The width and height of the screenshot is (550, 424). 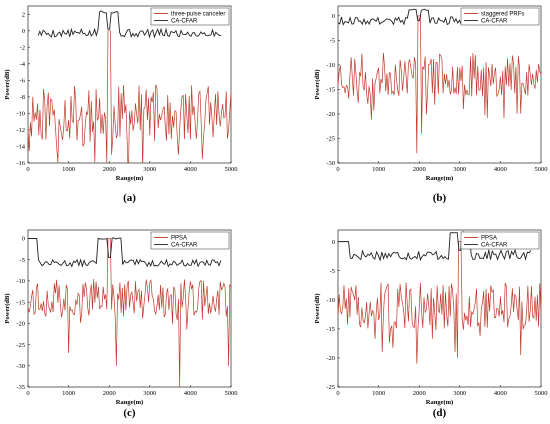 What do you see at coordinates (20, 147) in the screenshot?
I see `y-tick-label: -14` at bounding box center [20, 147].